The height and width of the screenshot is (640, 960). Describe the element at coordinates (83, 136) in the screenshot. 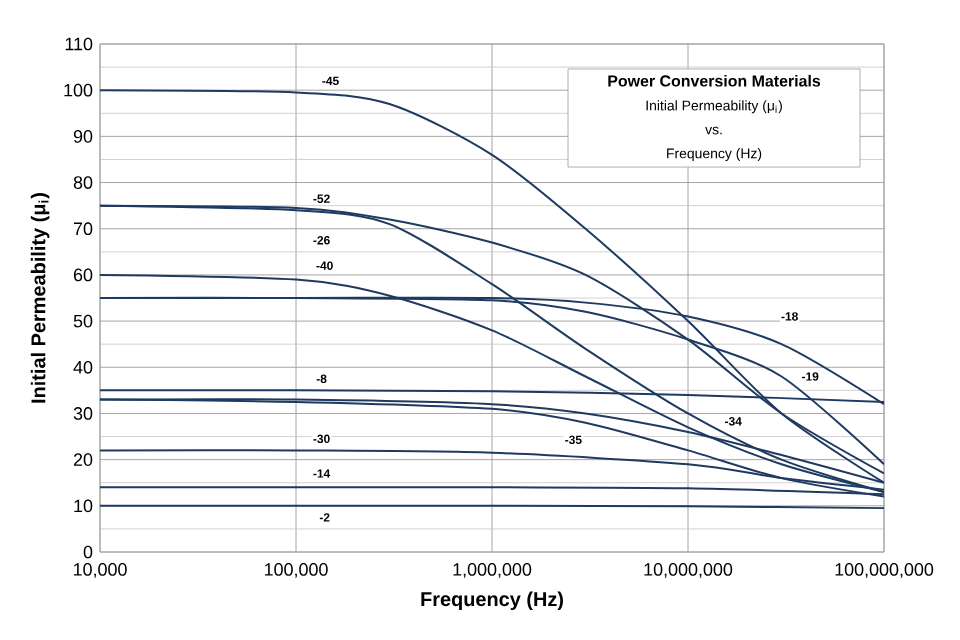

I see `y-tick-label: 90` at that location.